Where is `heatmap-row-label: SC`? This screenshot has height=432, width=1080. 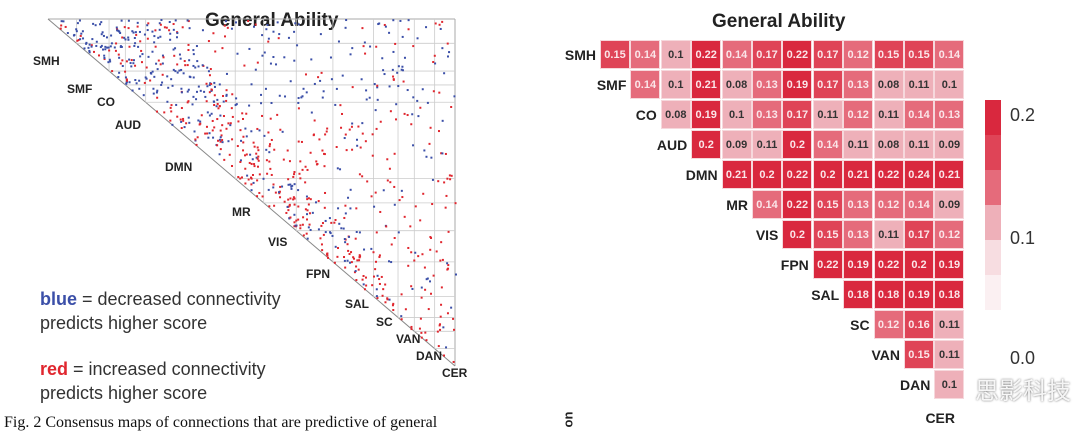
heatmap-row-label: SC is located at coordinates (860, 325).